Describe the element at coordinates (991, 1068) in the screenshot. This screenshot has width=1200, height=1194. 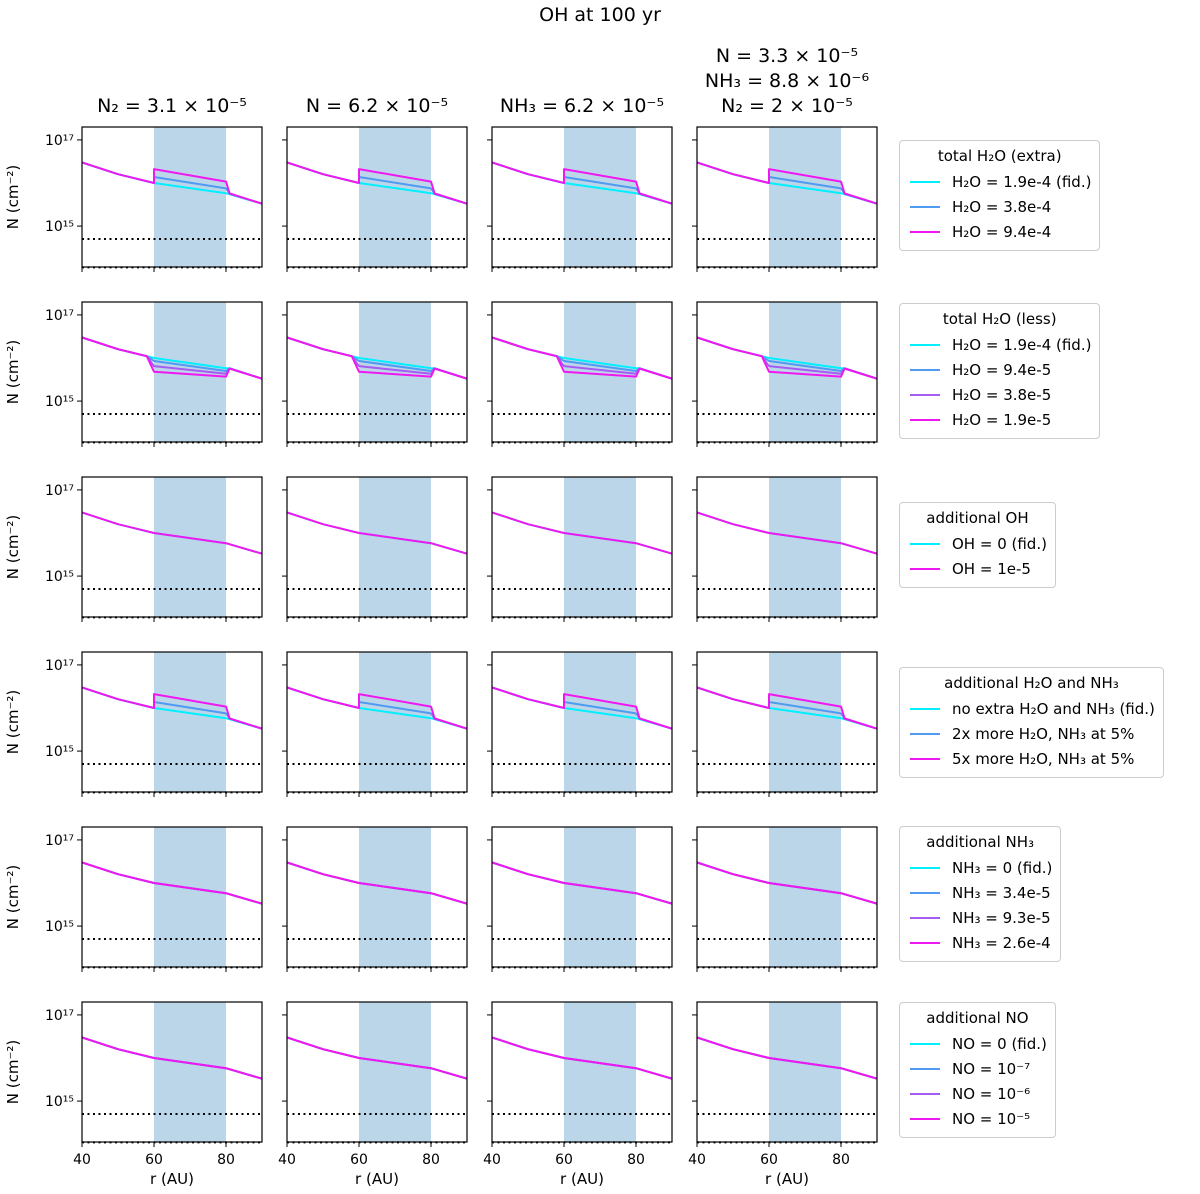
I see `legend-label: NO = 10⁻⁷` at that location.